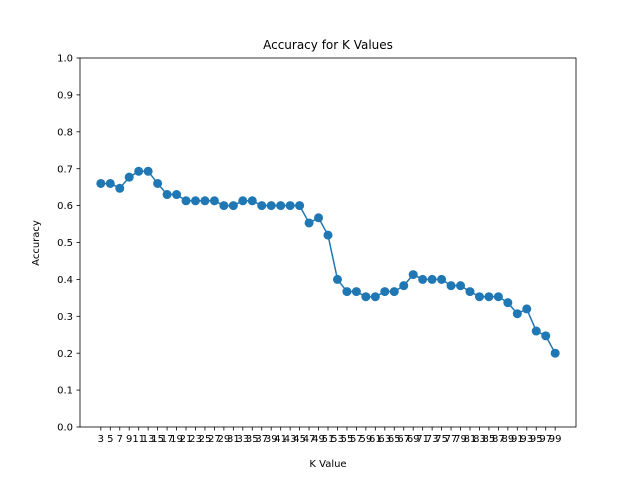 The image size is (640, 480). Describe the element at coordinates (536, 439) in the screenshot. I see `x-tick-label: 95` at that location.